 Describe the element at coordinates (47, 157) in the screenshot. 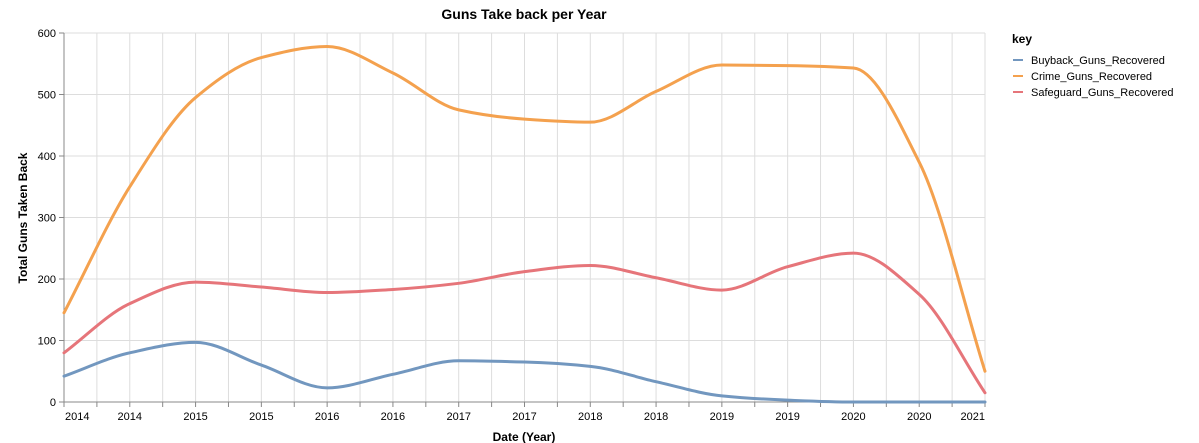

I see `y-tick-label: 400` at that location.